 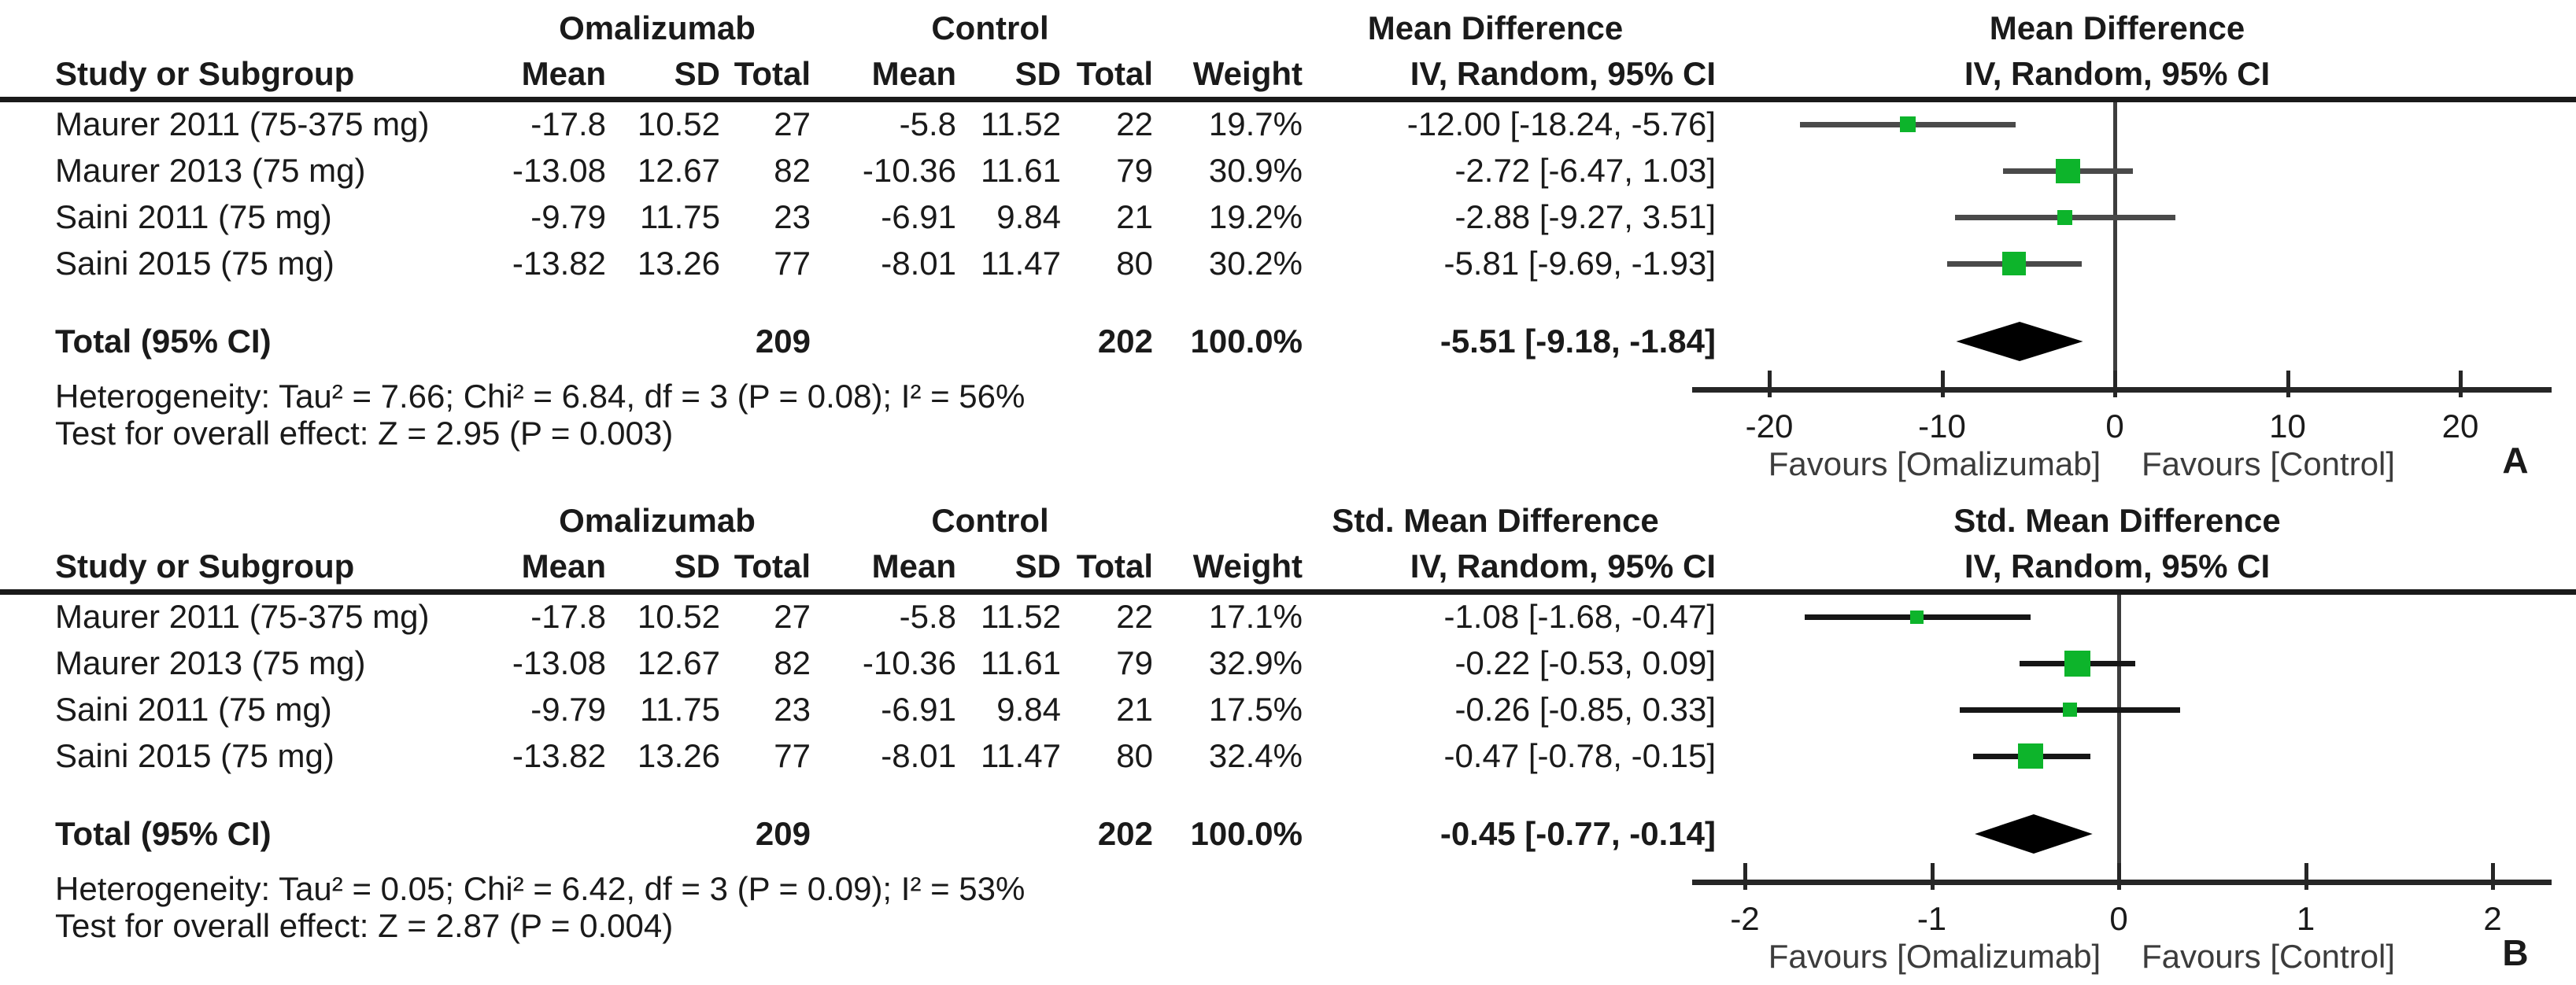 I want to click on x-axis-tick-label: -1, so click(x=1931, y=918).